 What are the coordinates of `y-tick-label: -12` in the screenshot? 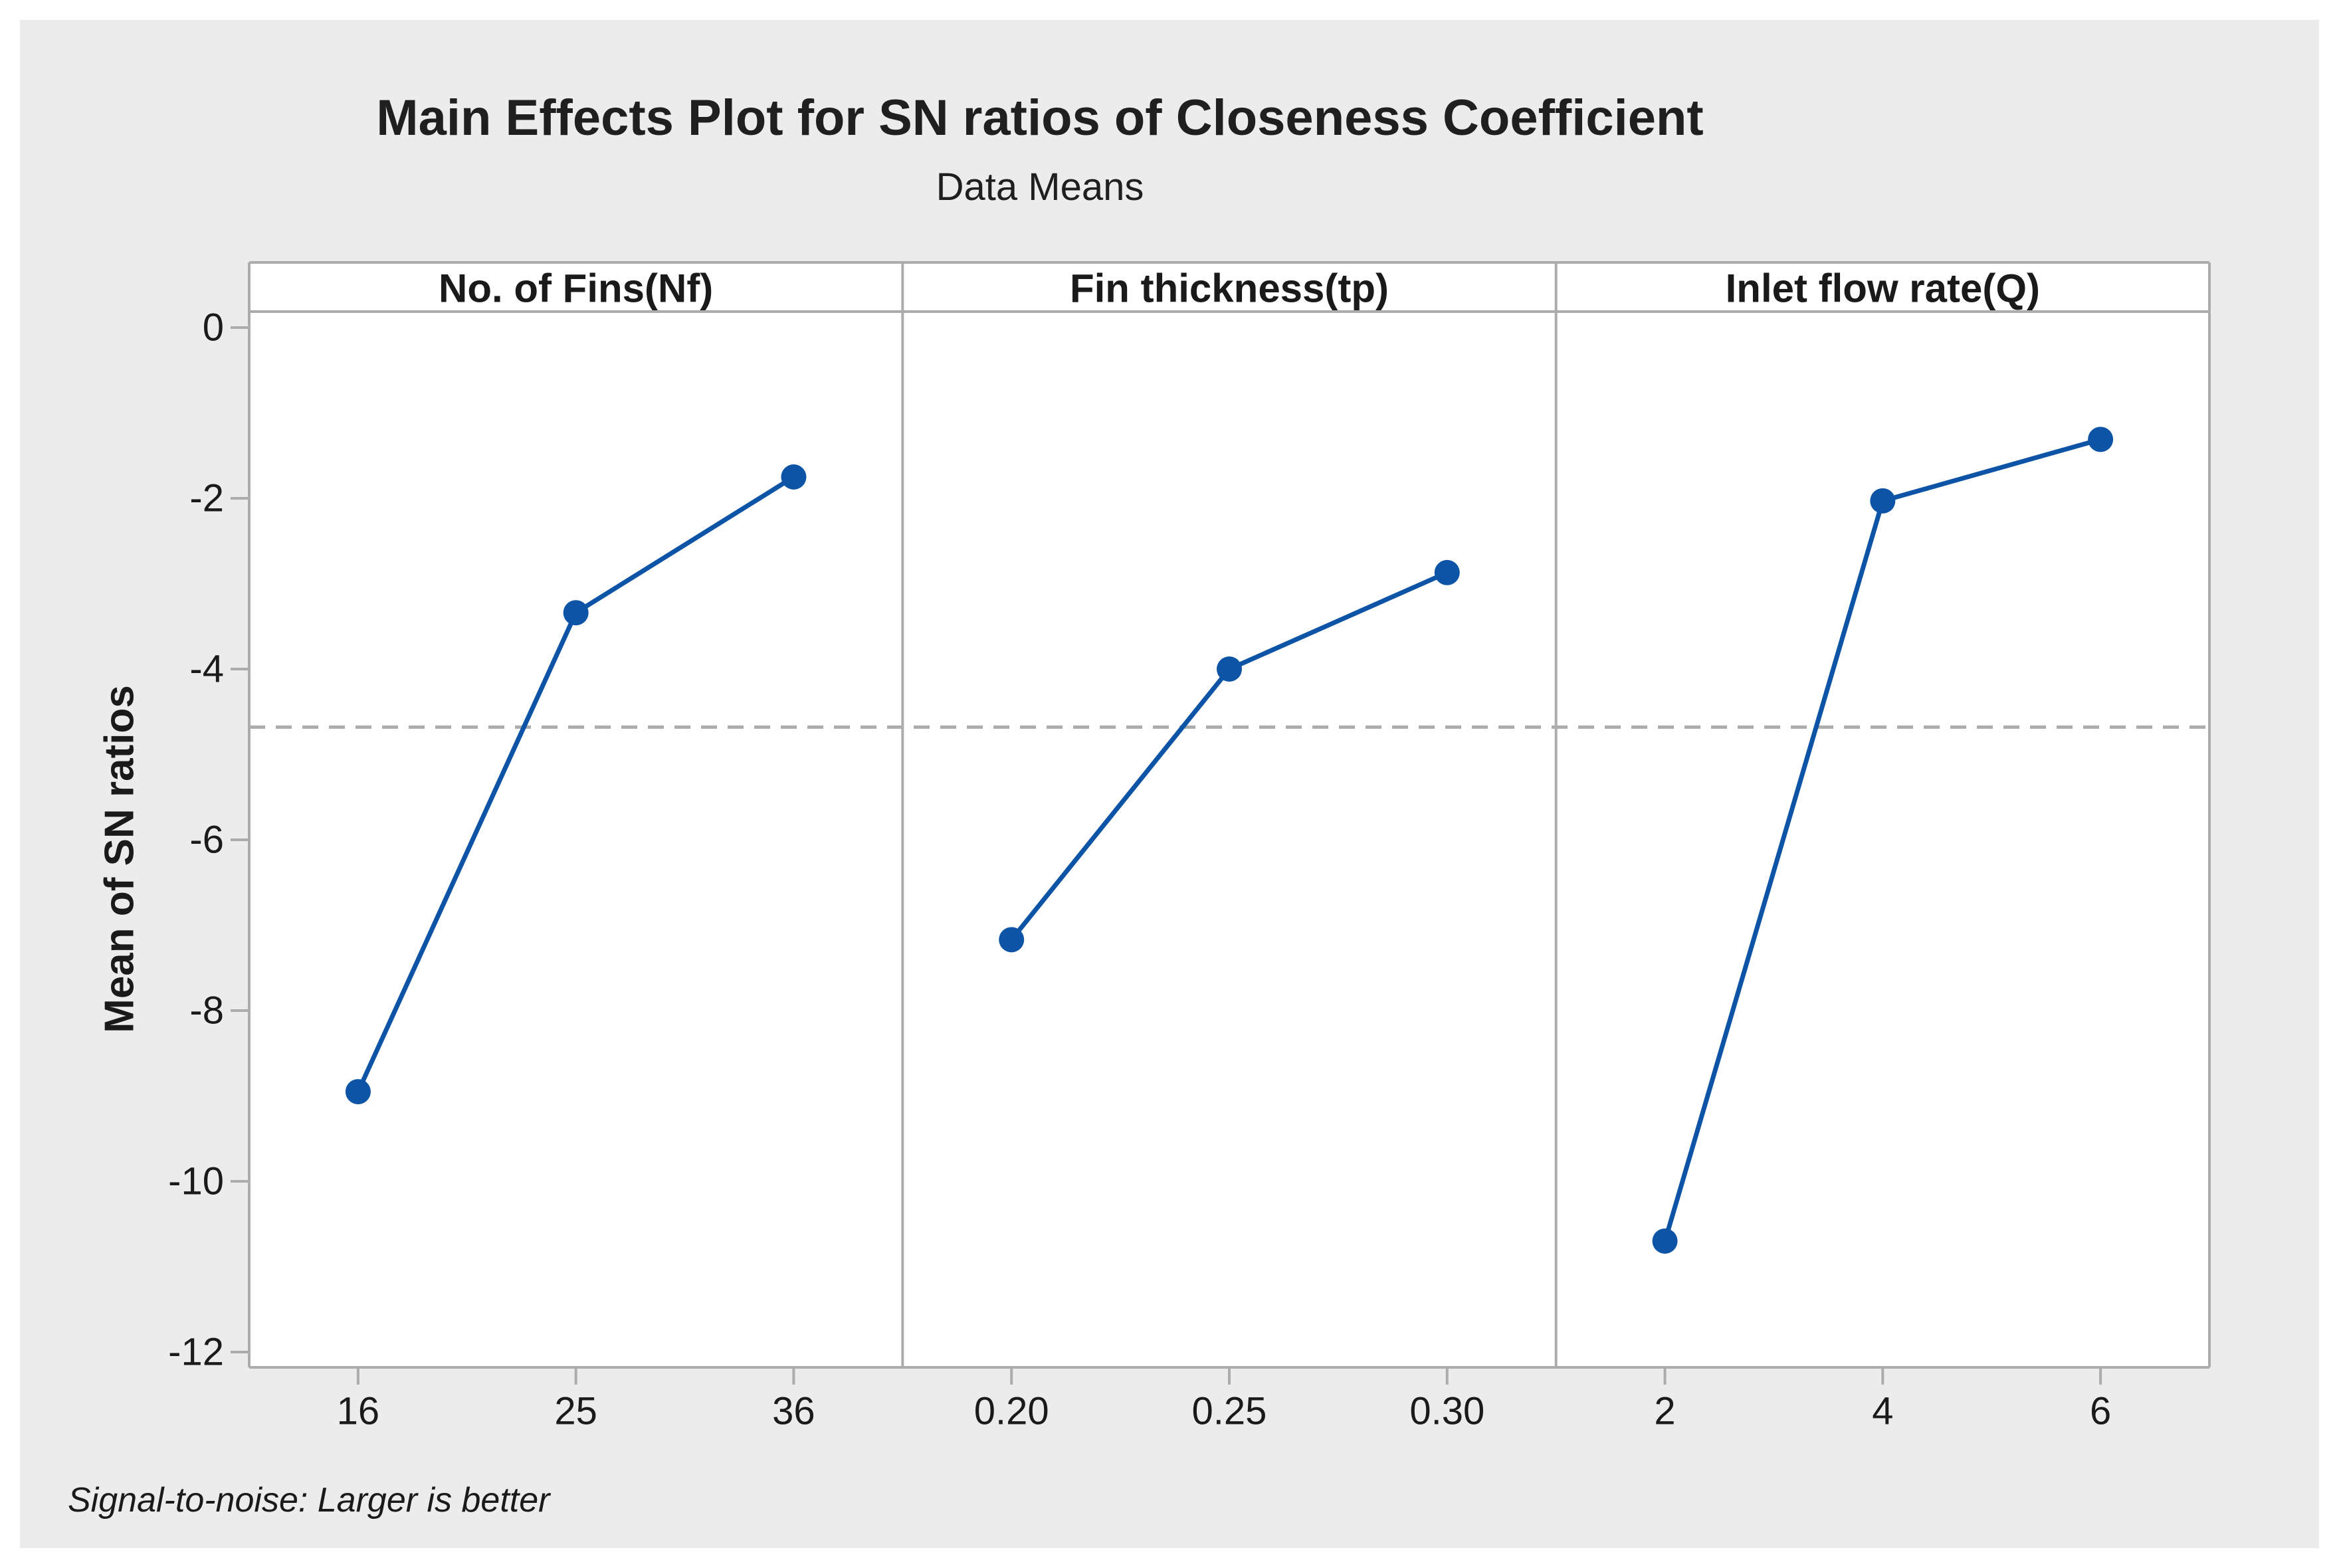 It's located at (196, 1352).